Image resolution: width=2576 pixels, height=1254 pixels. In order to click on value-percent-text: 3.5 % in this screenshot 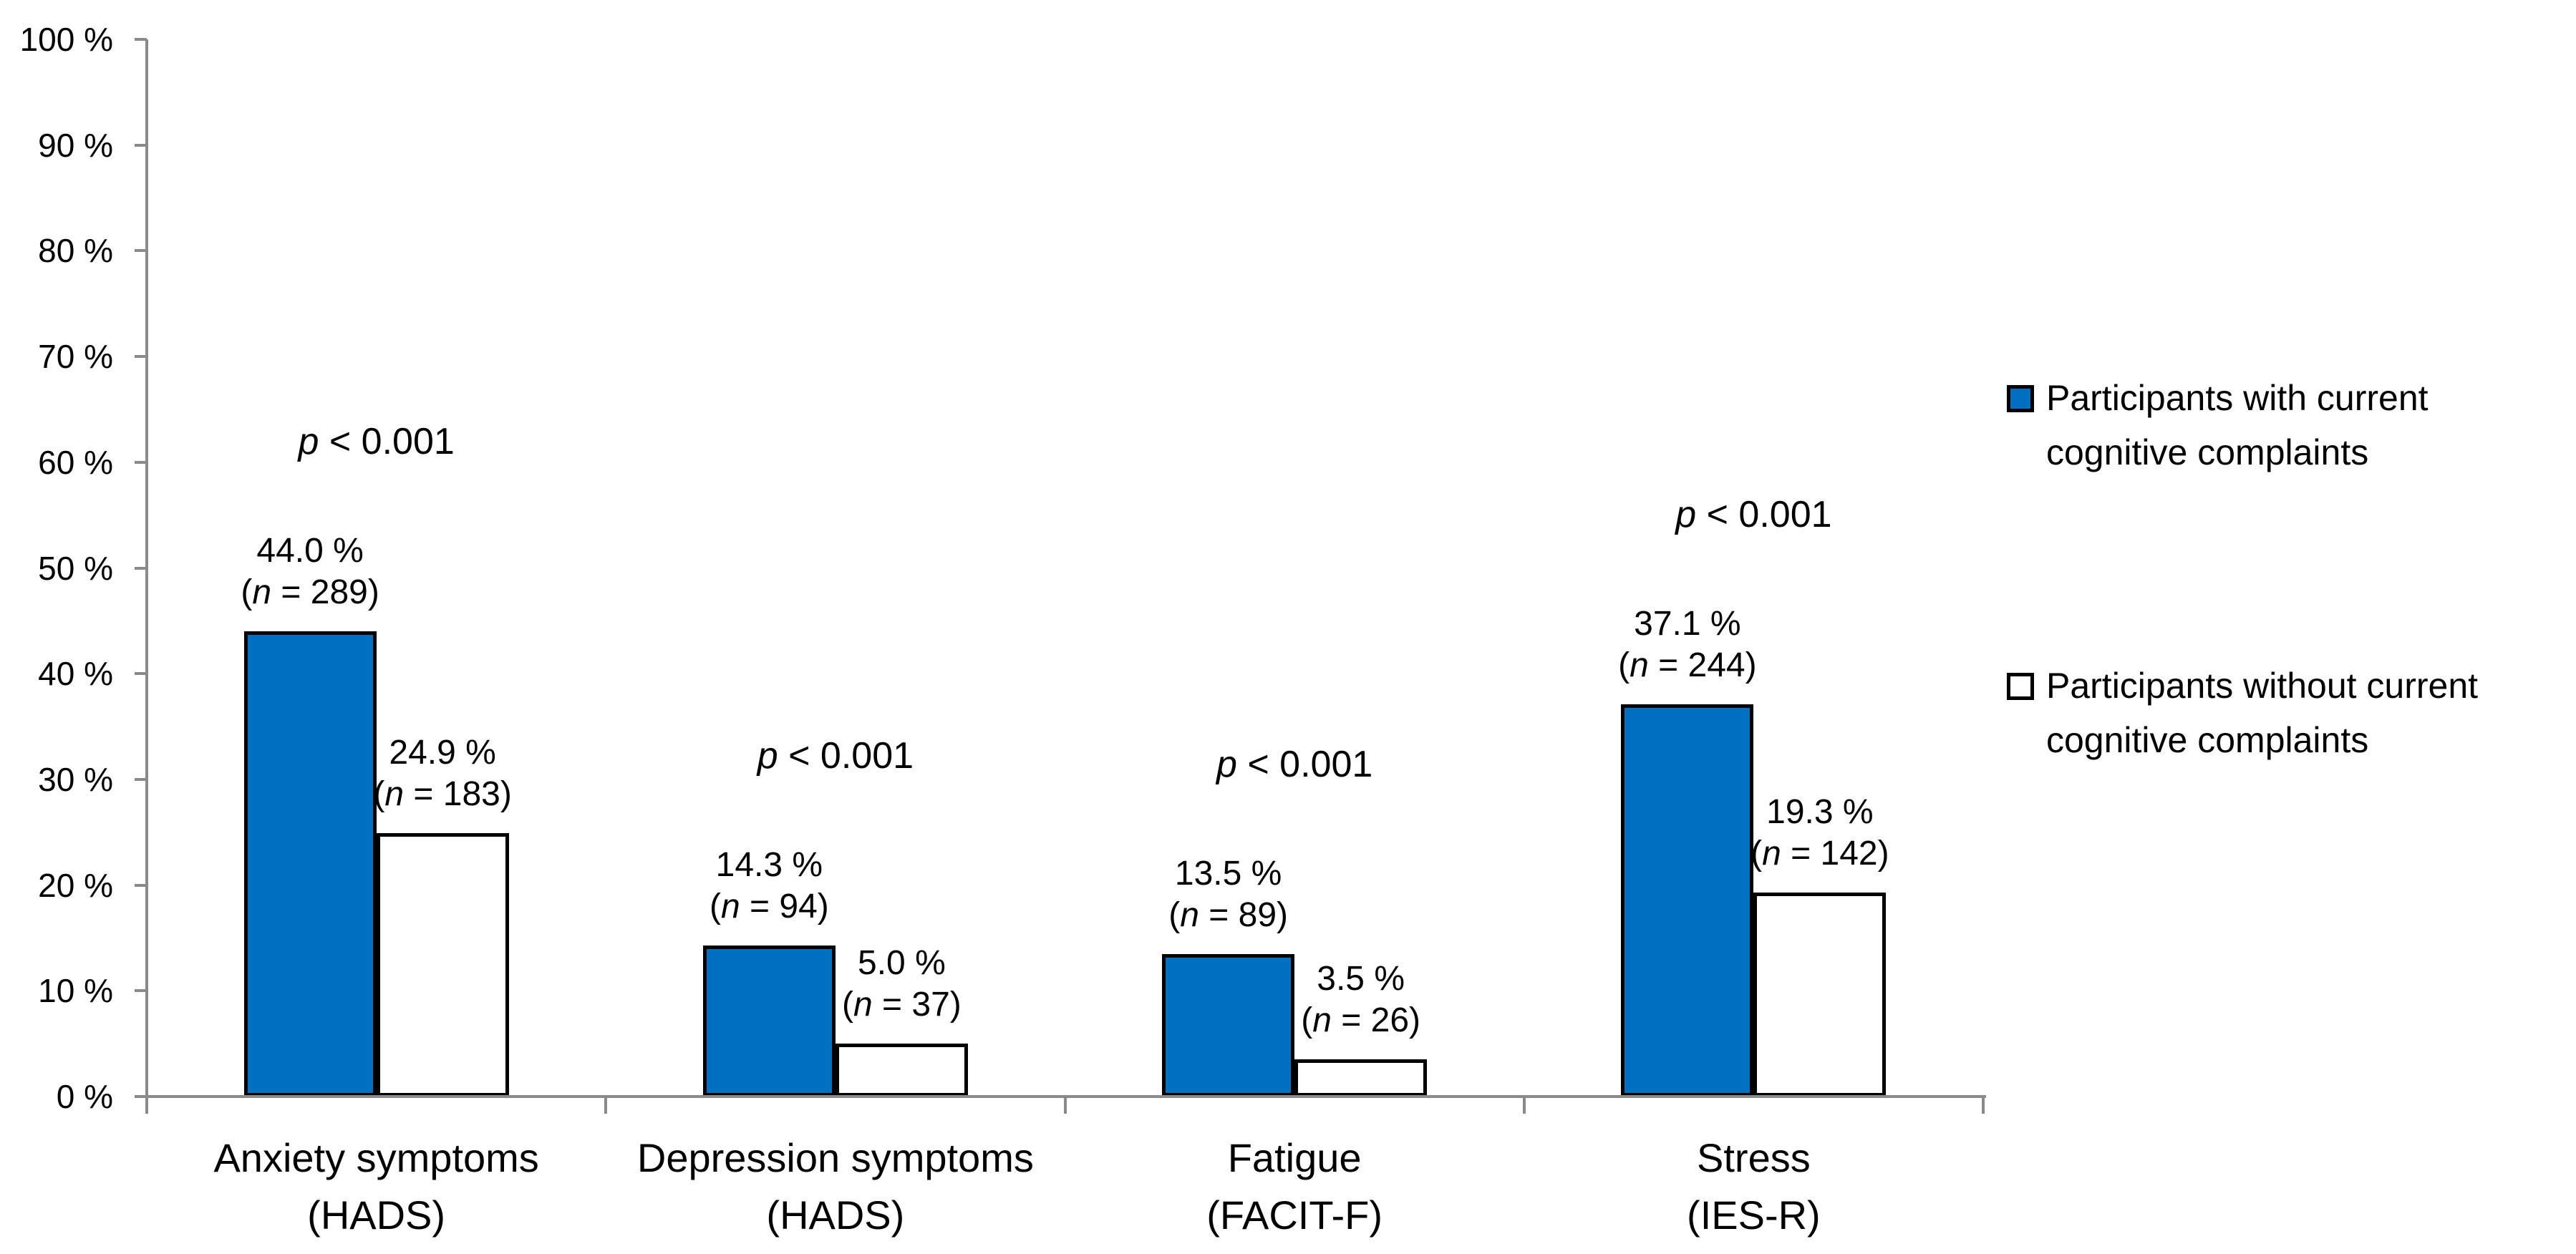, I will do `click(1361, 979)`.